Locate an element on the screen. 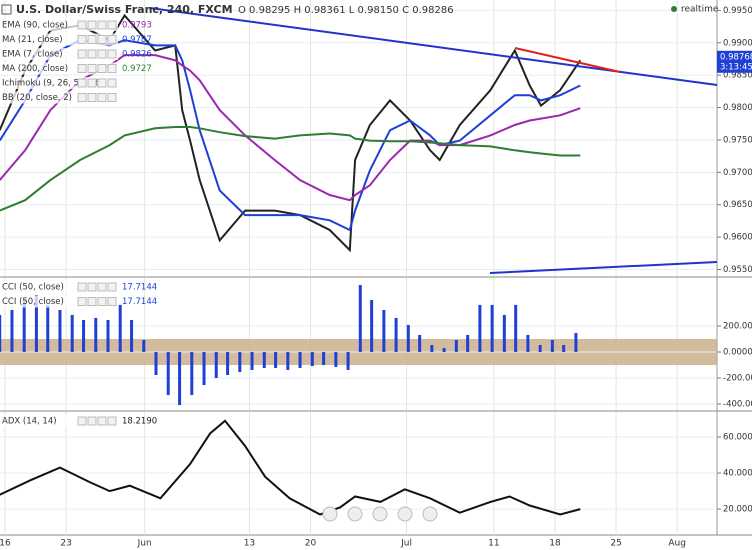  last-price-label: 0.98768 is located at coordinates (736, 57).